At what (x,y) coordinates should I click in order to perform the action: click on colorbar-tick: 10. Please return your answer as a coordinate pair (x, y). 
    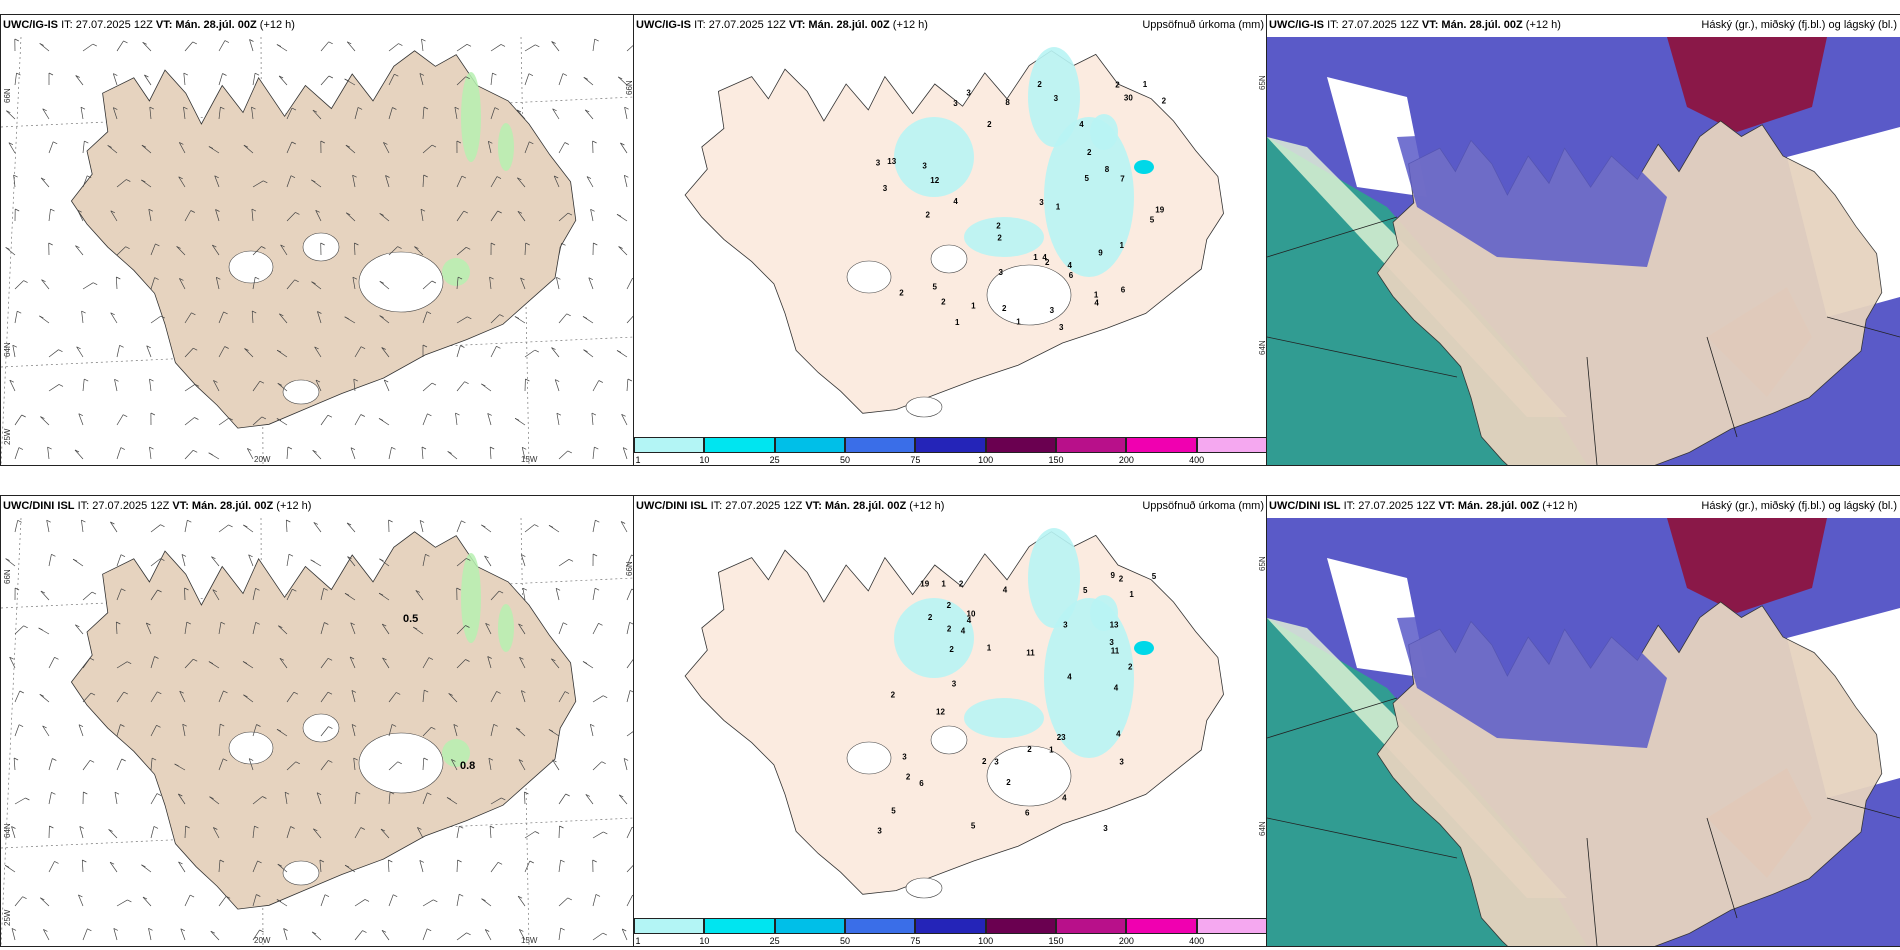
    Looking at the image, I should click on (704, 460).